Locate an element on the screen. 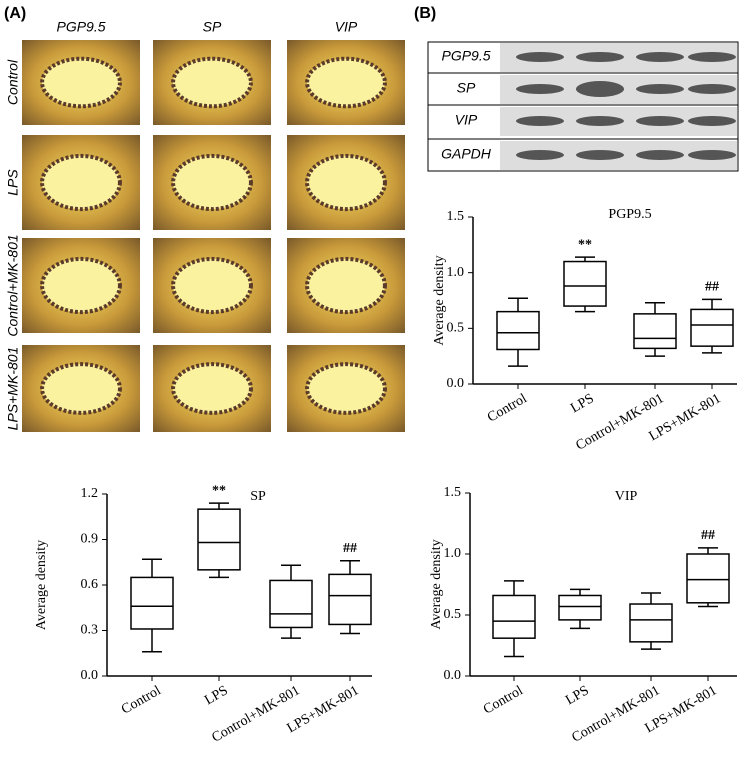  row-label: LPS is located at coordinates (13, 182).